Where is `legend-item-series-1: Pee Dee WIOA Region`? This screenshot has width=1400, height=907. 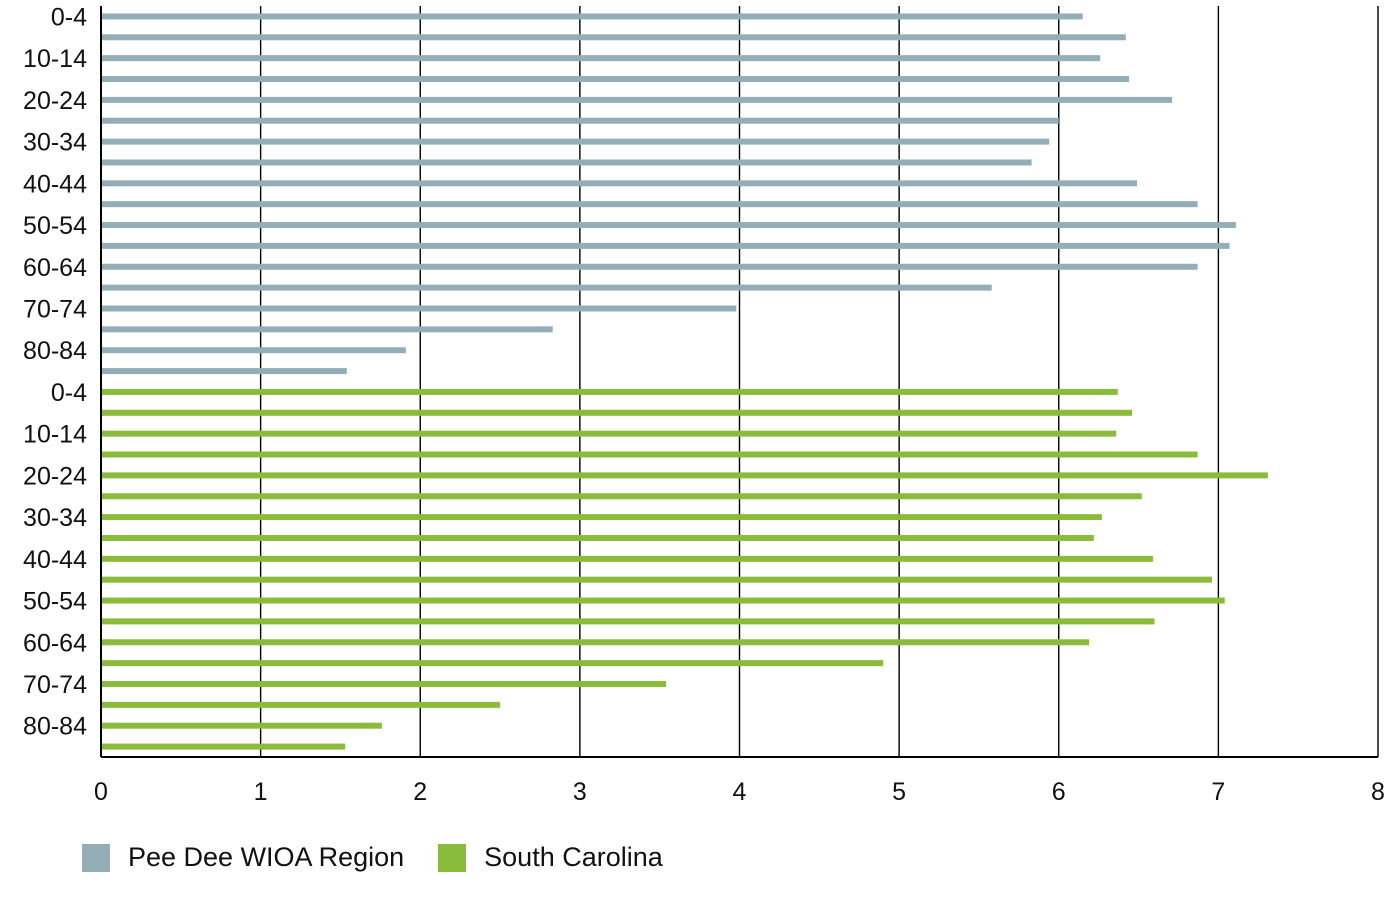
legend-item-series-1: Pee Dee WIOA Region is located at coordinates (243, 857).